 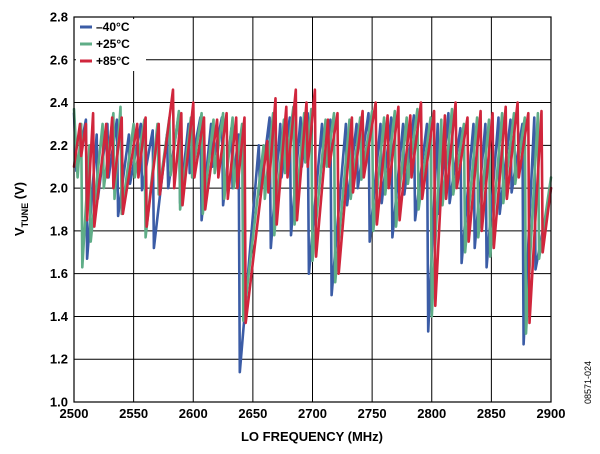 What do you see at coordinates (59, 145) in the screenshot?
I see `y-tick-2.2: 2.2` at bounding box center [59, 145].